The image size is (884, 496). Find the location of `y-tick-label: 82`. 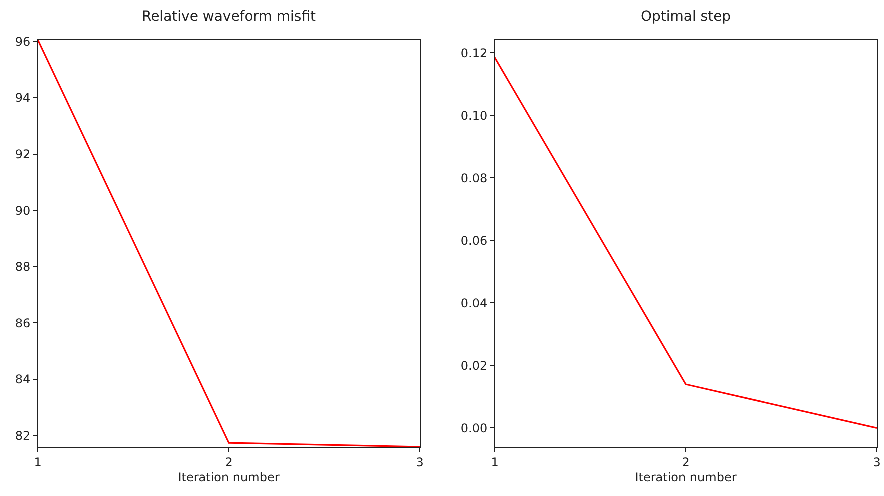

y-tick-label: 82 is located at coordinates (23, 435).